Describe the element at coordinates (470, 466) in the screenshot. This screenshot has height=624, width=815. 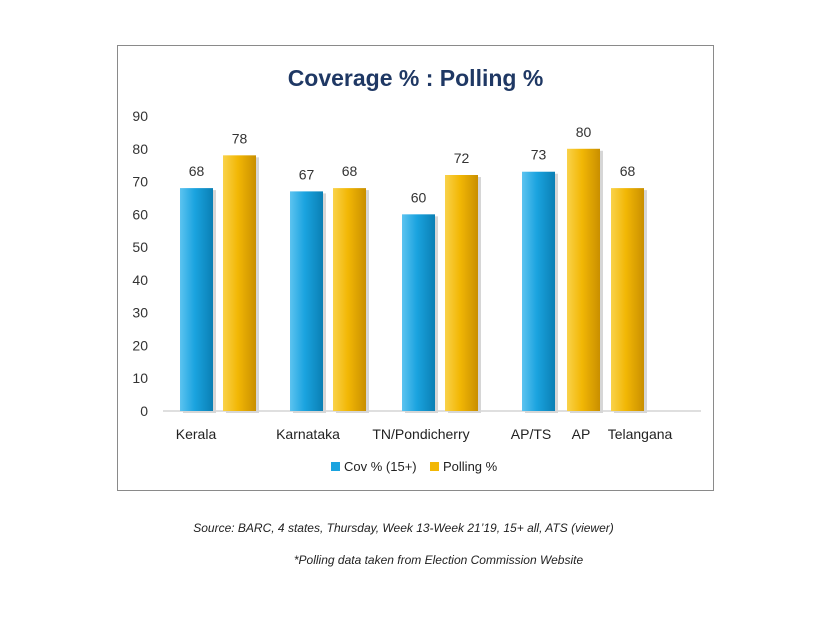
I see `legend-label-polling: Polling %` at that location.